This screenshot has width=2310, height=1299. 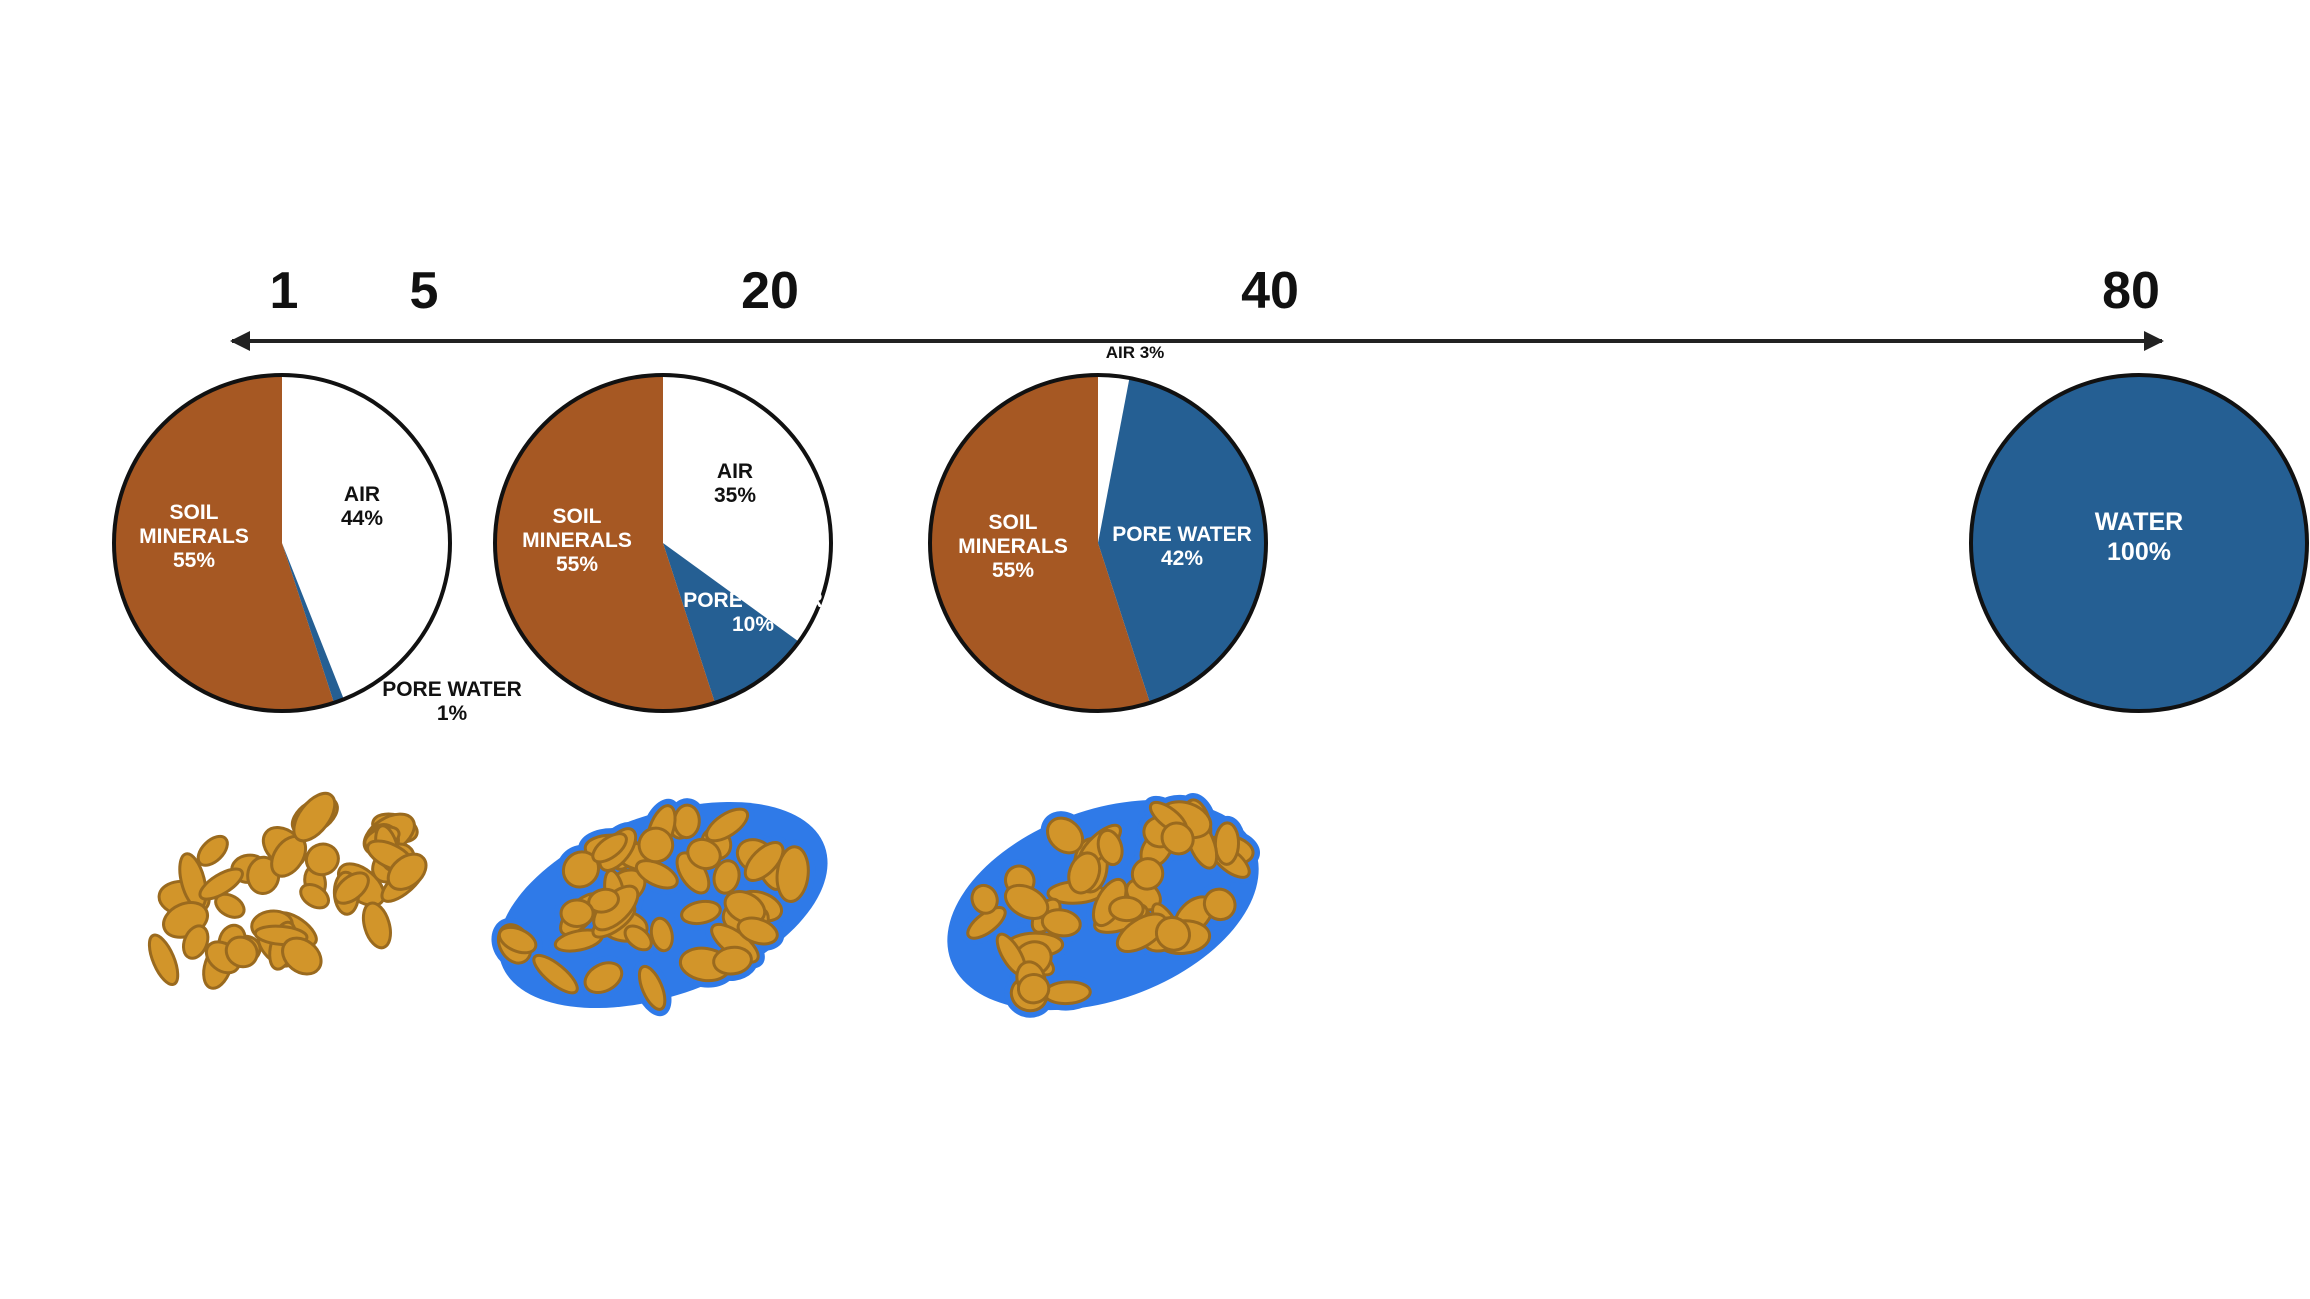 I want to click on pie-slice-label: PORE WATER 42%, so click(x=1182, y=546).